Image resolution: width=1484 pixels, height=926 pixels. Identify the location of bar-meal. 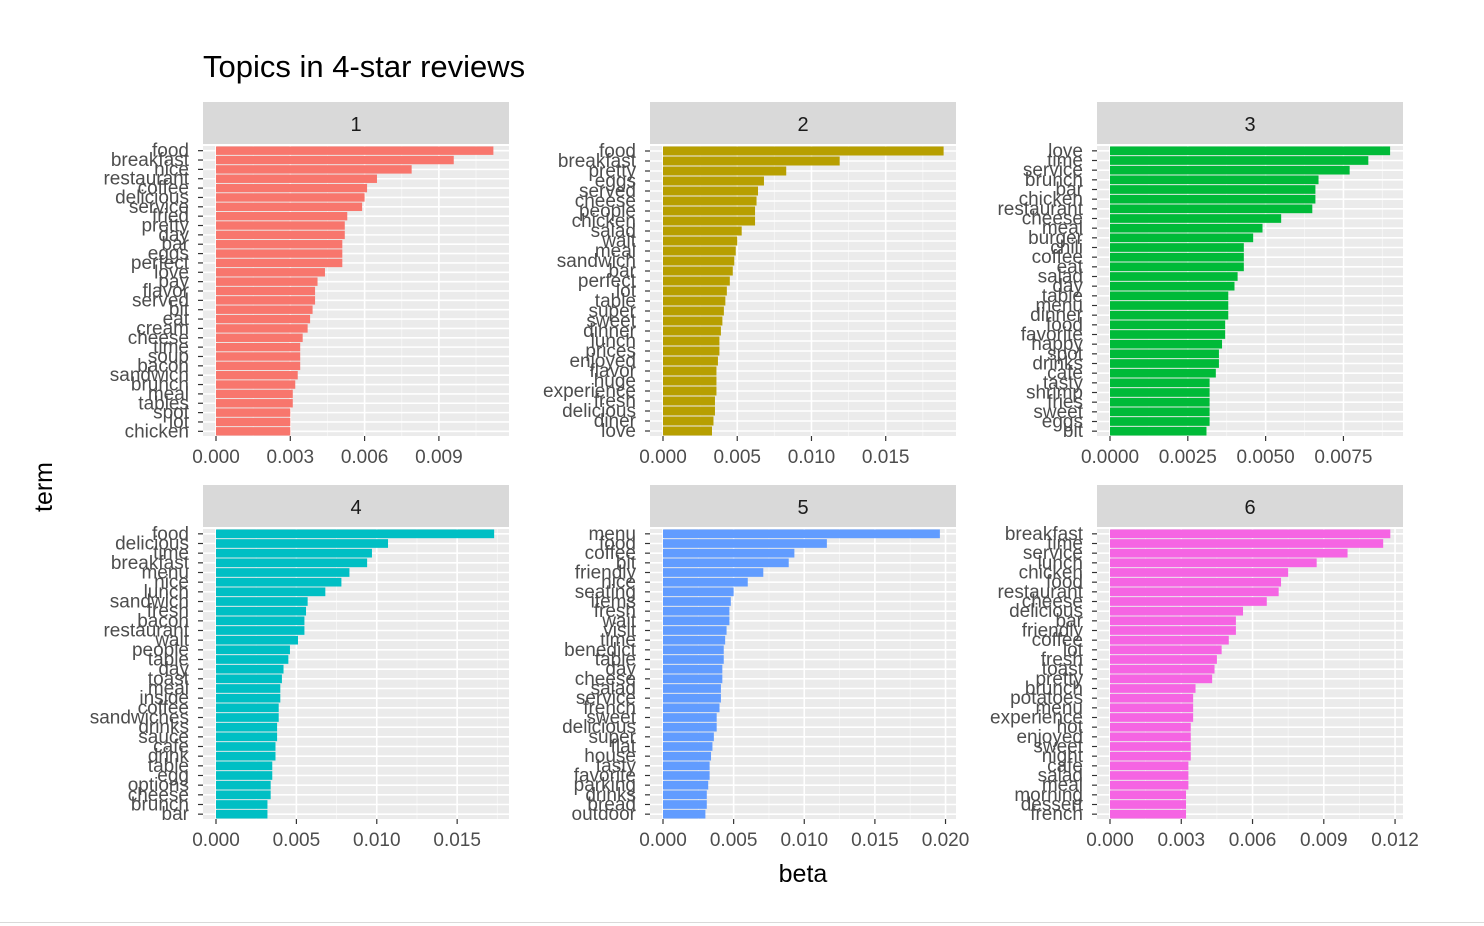
(1149, 785).